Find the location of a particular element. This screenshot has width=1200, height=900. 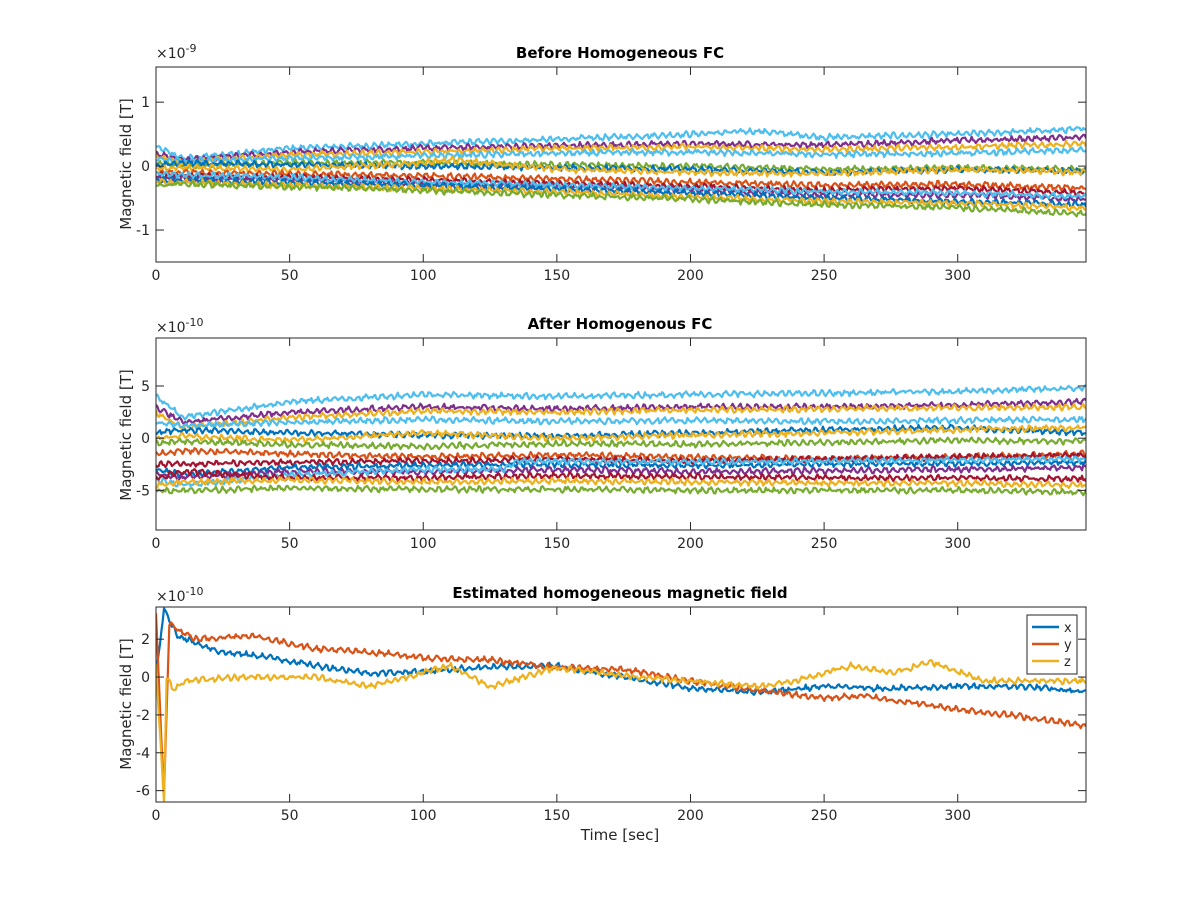

chart-title: Estimated homogeneous magnetic field is located at coordinates (619, 593).